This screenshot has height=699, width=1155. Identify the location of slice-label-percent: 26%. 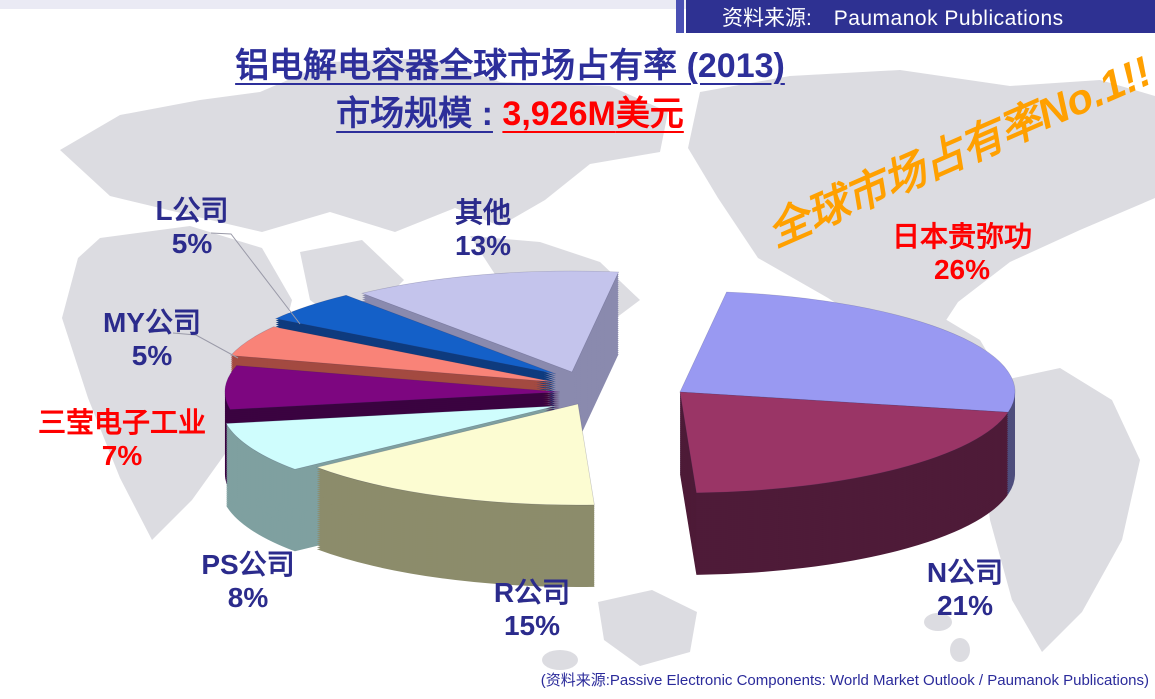
(962, 269).